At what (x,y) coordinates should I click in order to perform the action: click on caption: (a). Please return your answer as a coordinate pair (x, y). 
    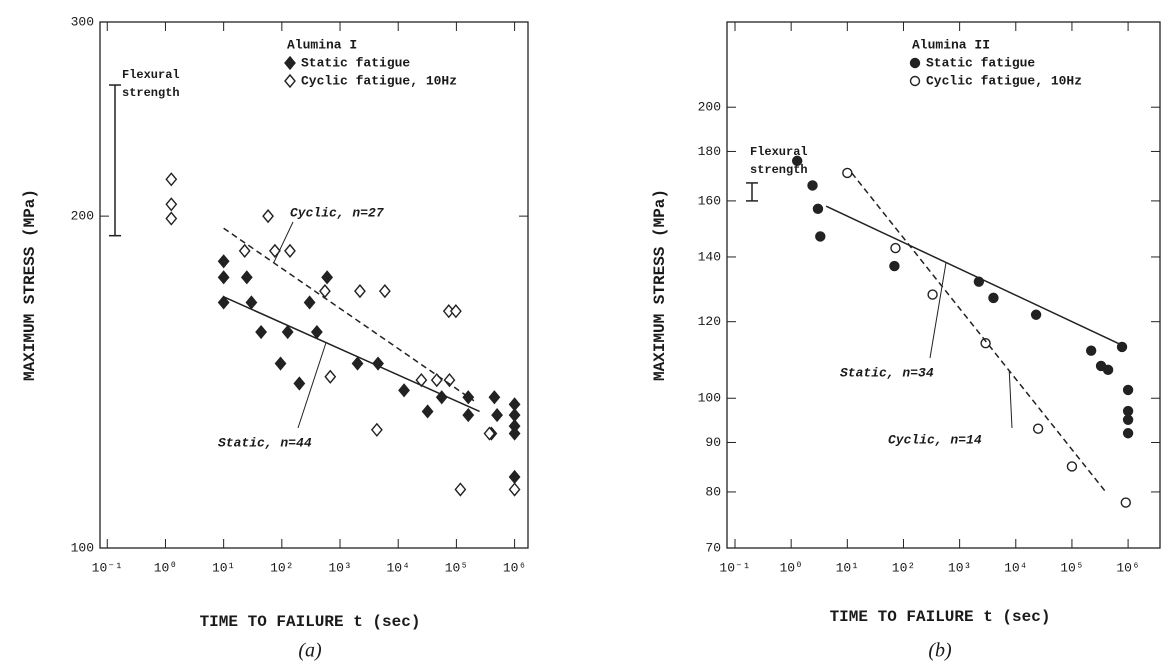
    Looking at the image, I should click on (310, 651).